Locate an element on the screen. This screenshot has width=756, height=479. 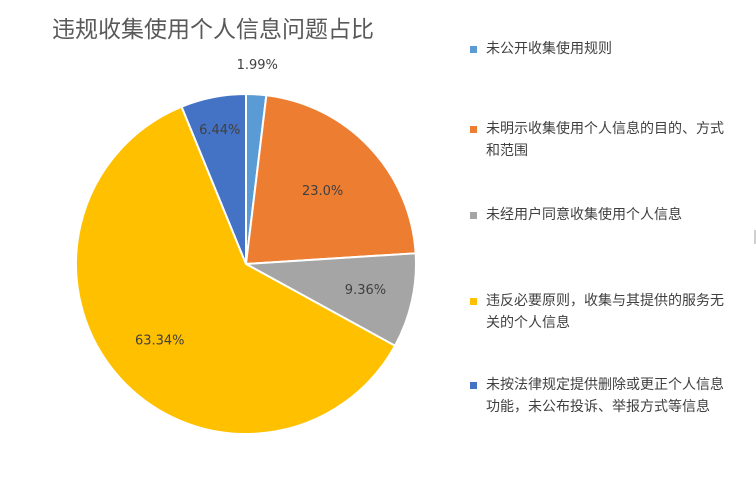
edge-divider is located at coordinates (755, 237).